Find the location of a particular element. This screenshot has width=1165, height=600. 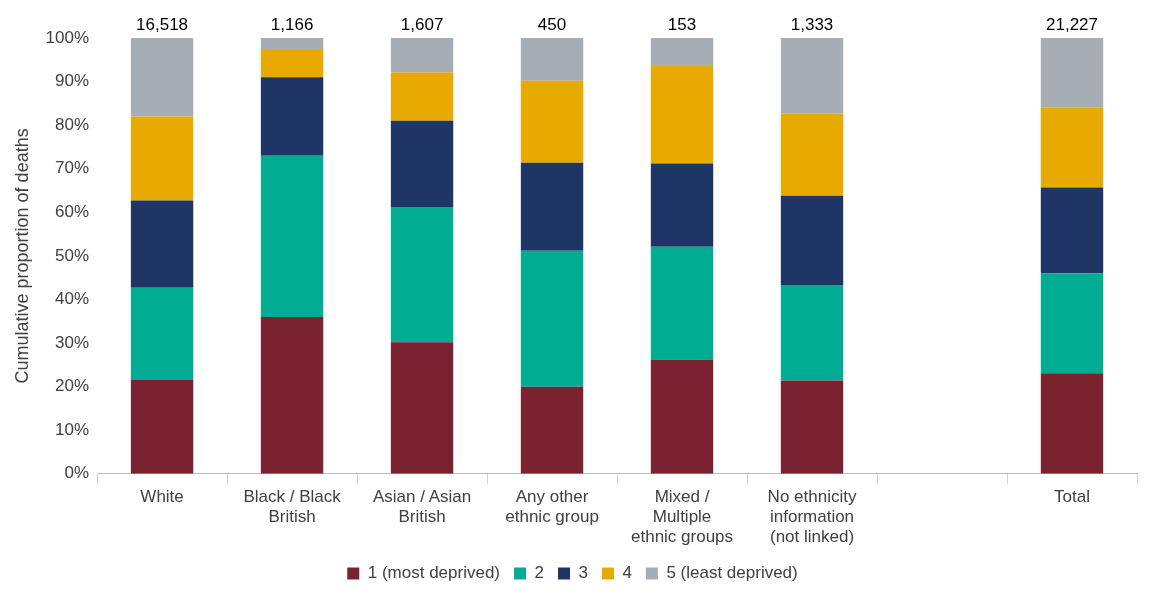

annotation: 1,333 is located at coordinates (812, 25).